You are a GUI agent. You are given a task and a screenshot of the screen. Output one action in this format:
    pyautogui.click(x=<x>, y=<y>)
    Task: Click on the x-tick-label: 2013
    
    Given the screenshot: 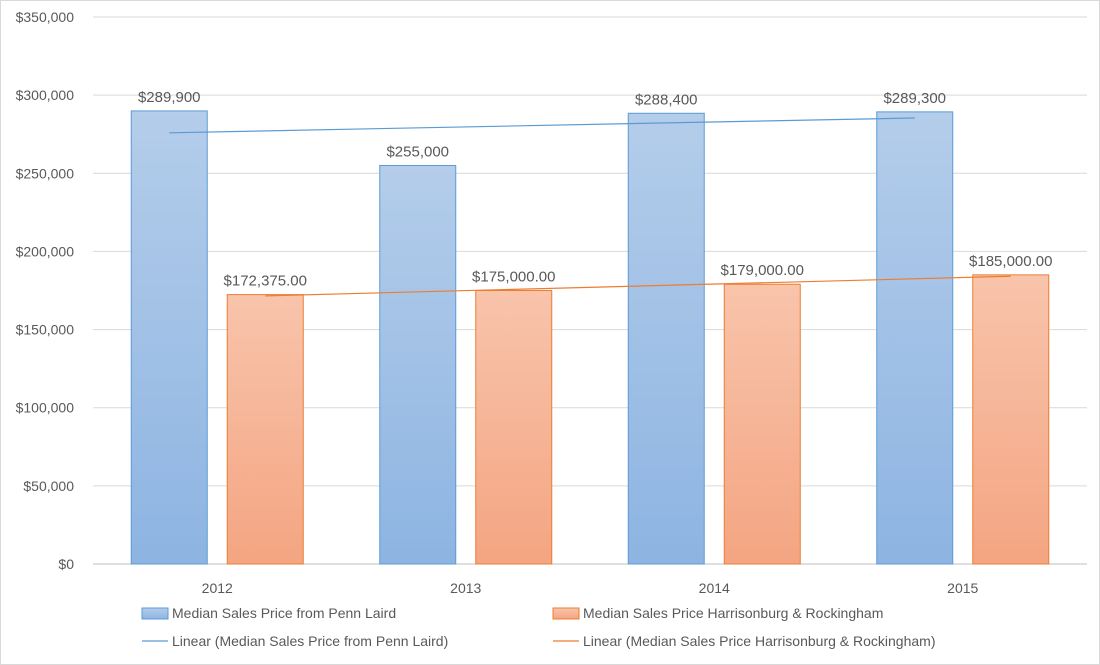 What is the action you would take?
    pyautogui.click(x=465, y=588)
    